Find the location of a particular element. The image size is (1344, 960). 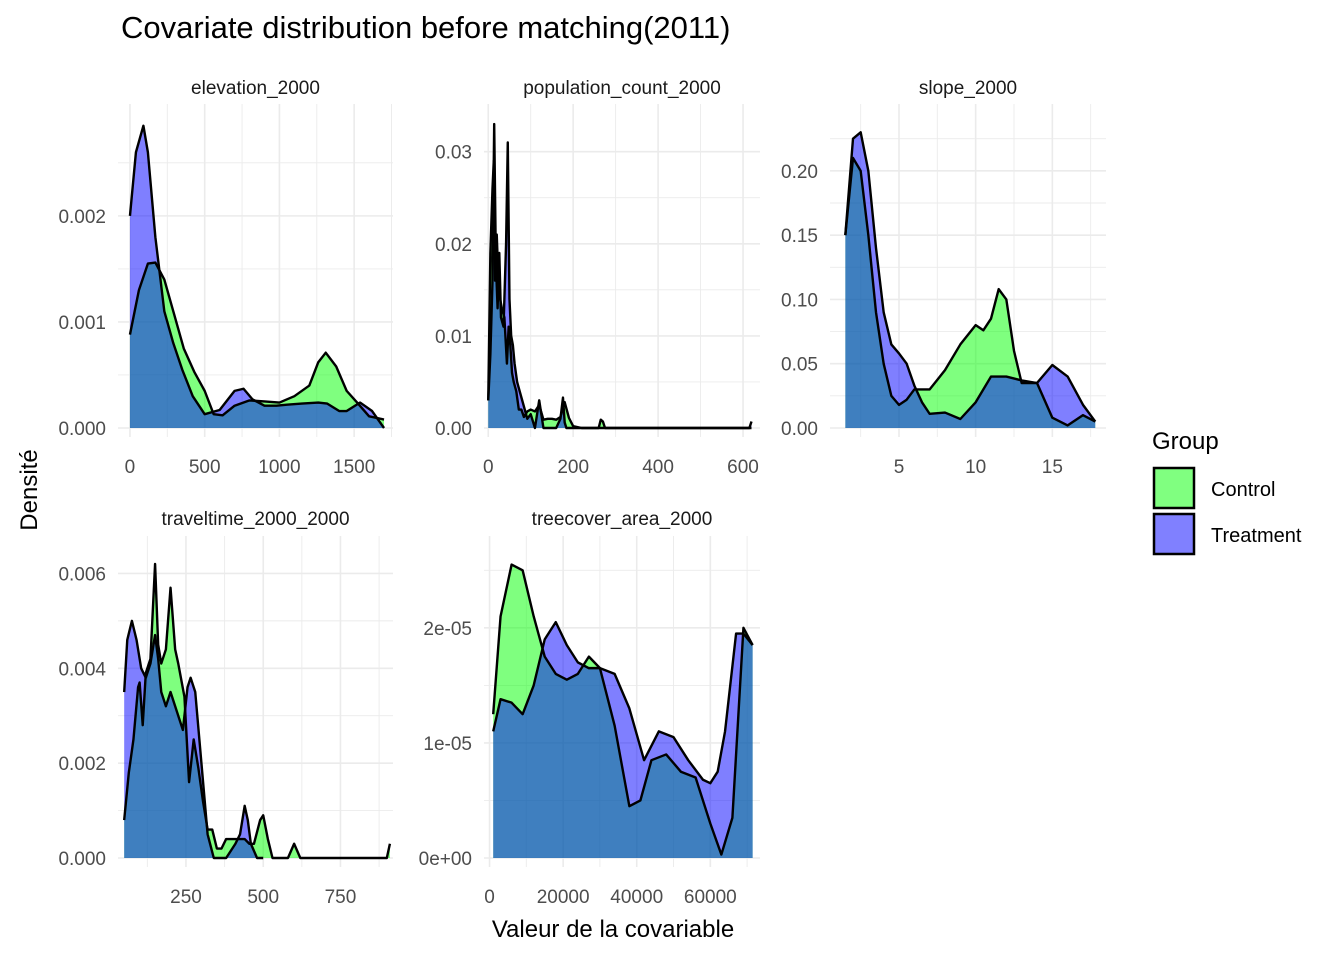

x-tick-label: 1000 is located at coordinates (279, 467).